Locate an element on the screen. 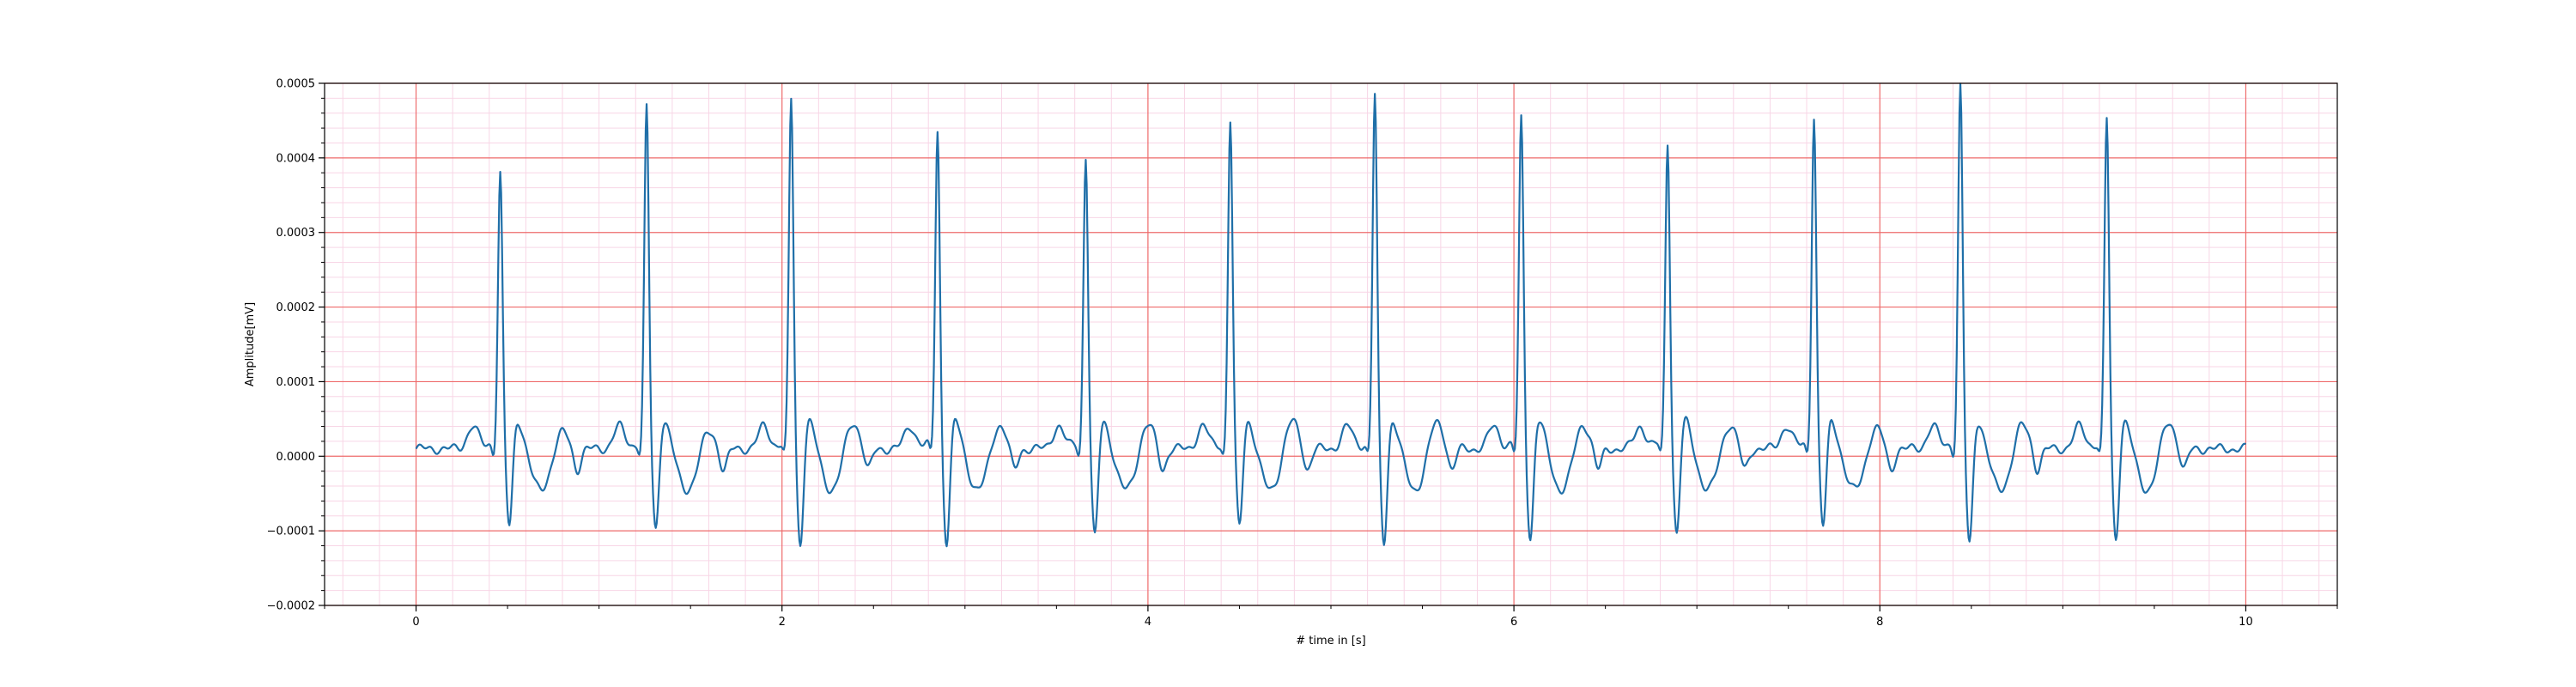 This screenshot has width=2576, height=687. x-tick-label: 8 is located at coordinates (1880, 622).